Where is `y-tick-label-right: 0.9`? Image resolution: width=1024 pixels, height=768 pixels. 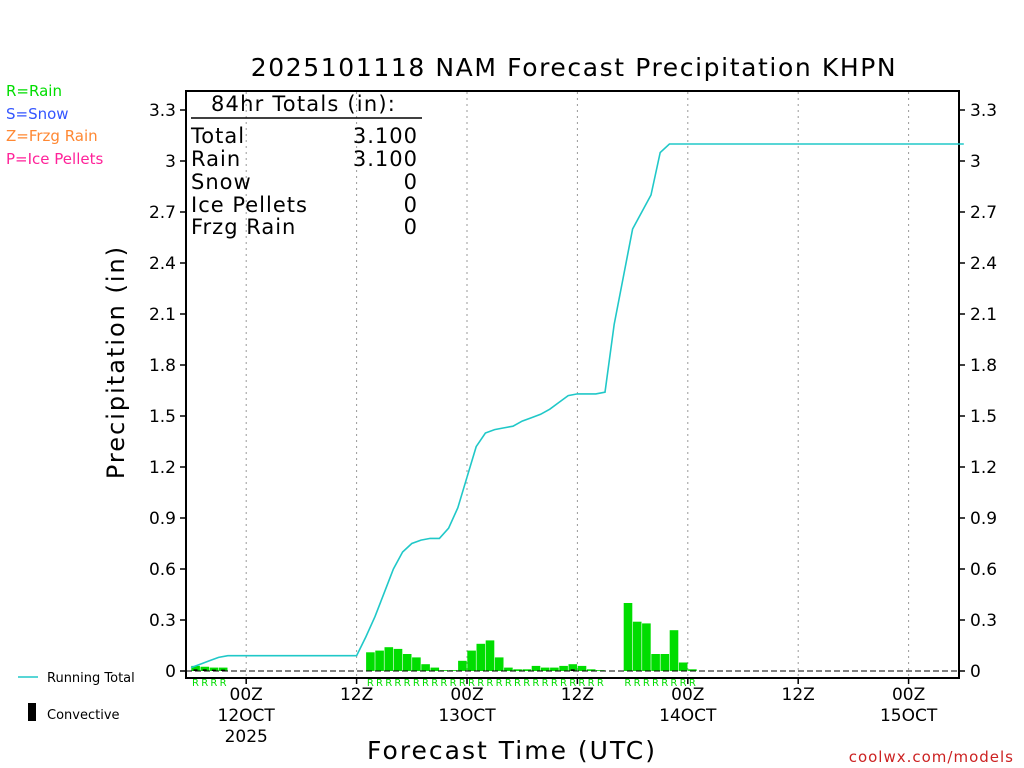
y-tick-label-right: 0.9 is located at coordinates (983, 519).